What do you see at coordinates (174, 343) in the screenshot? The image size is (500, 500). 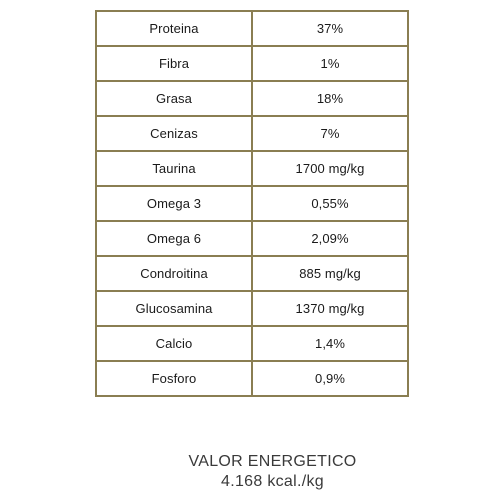 I see `nutrient-name: Calcio` at bounding box center [174, 343].